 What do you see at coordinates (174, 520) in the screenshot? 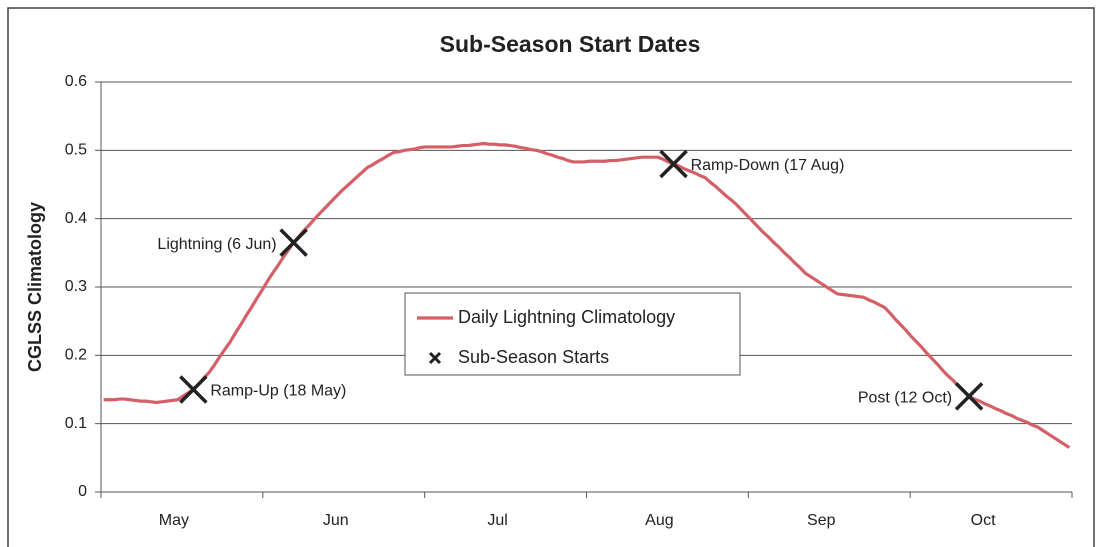
I see `x-tick-label: May` at bounding box center [174, 520].